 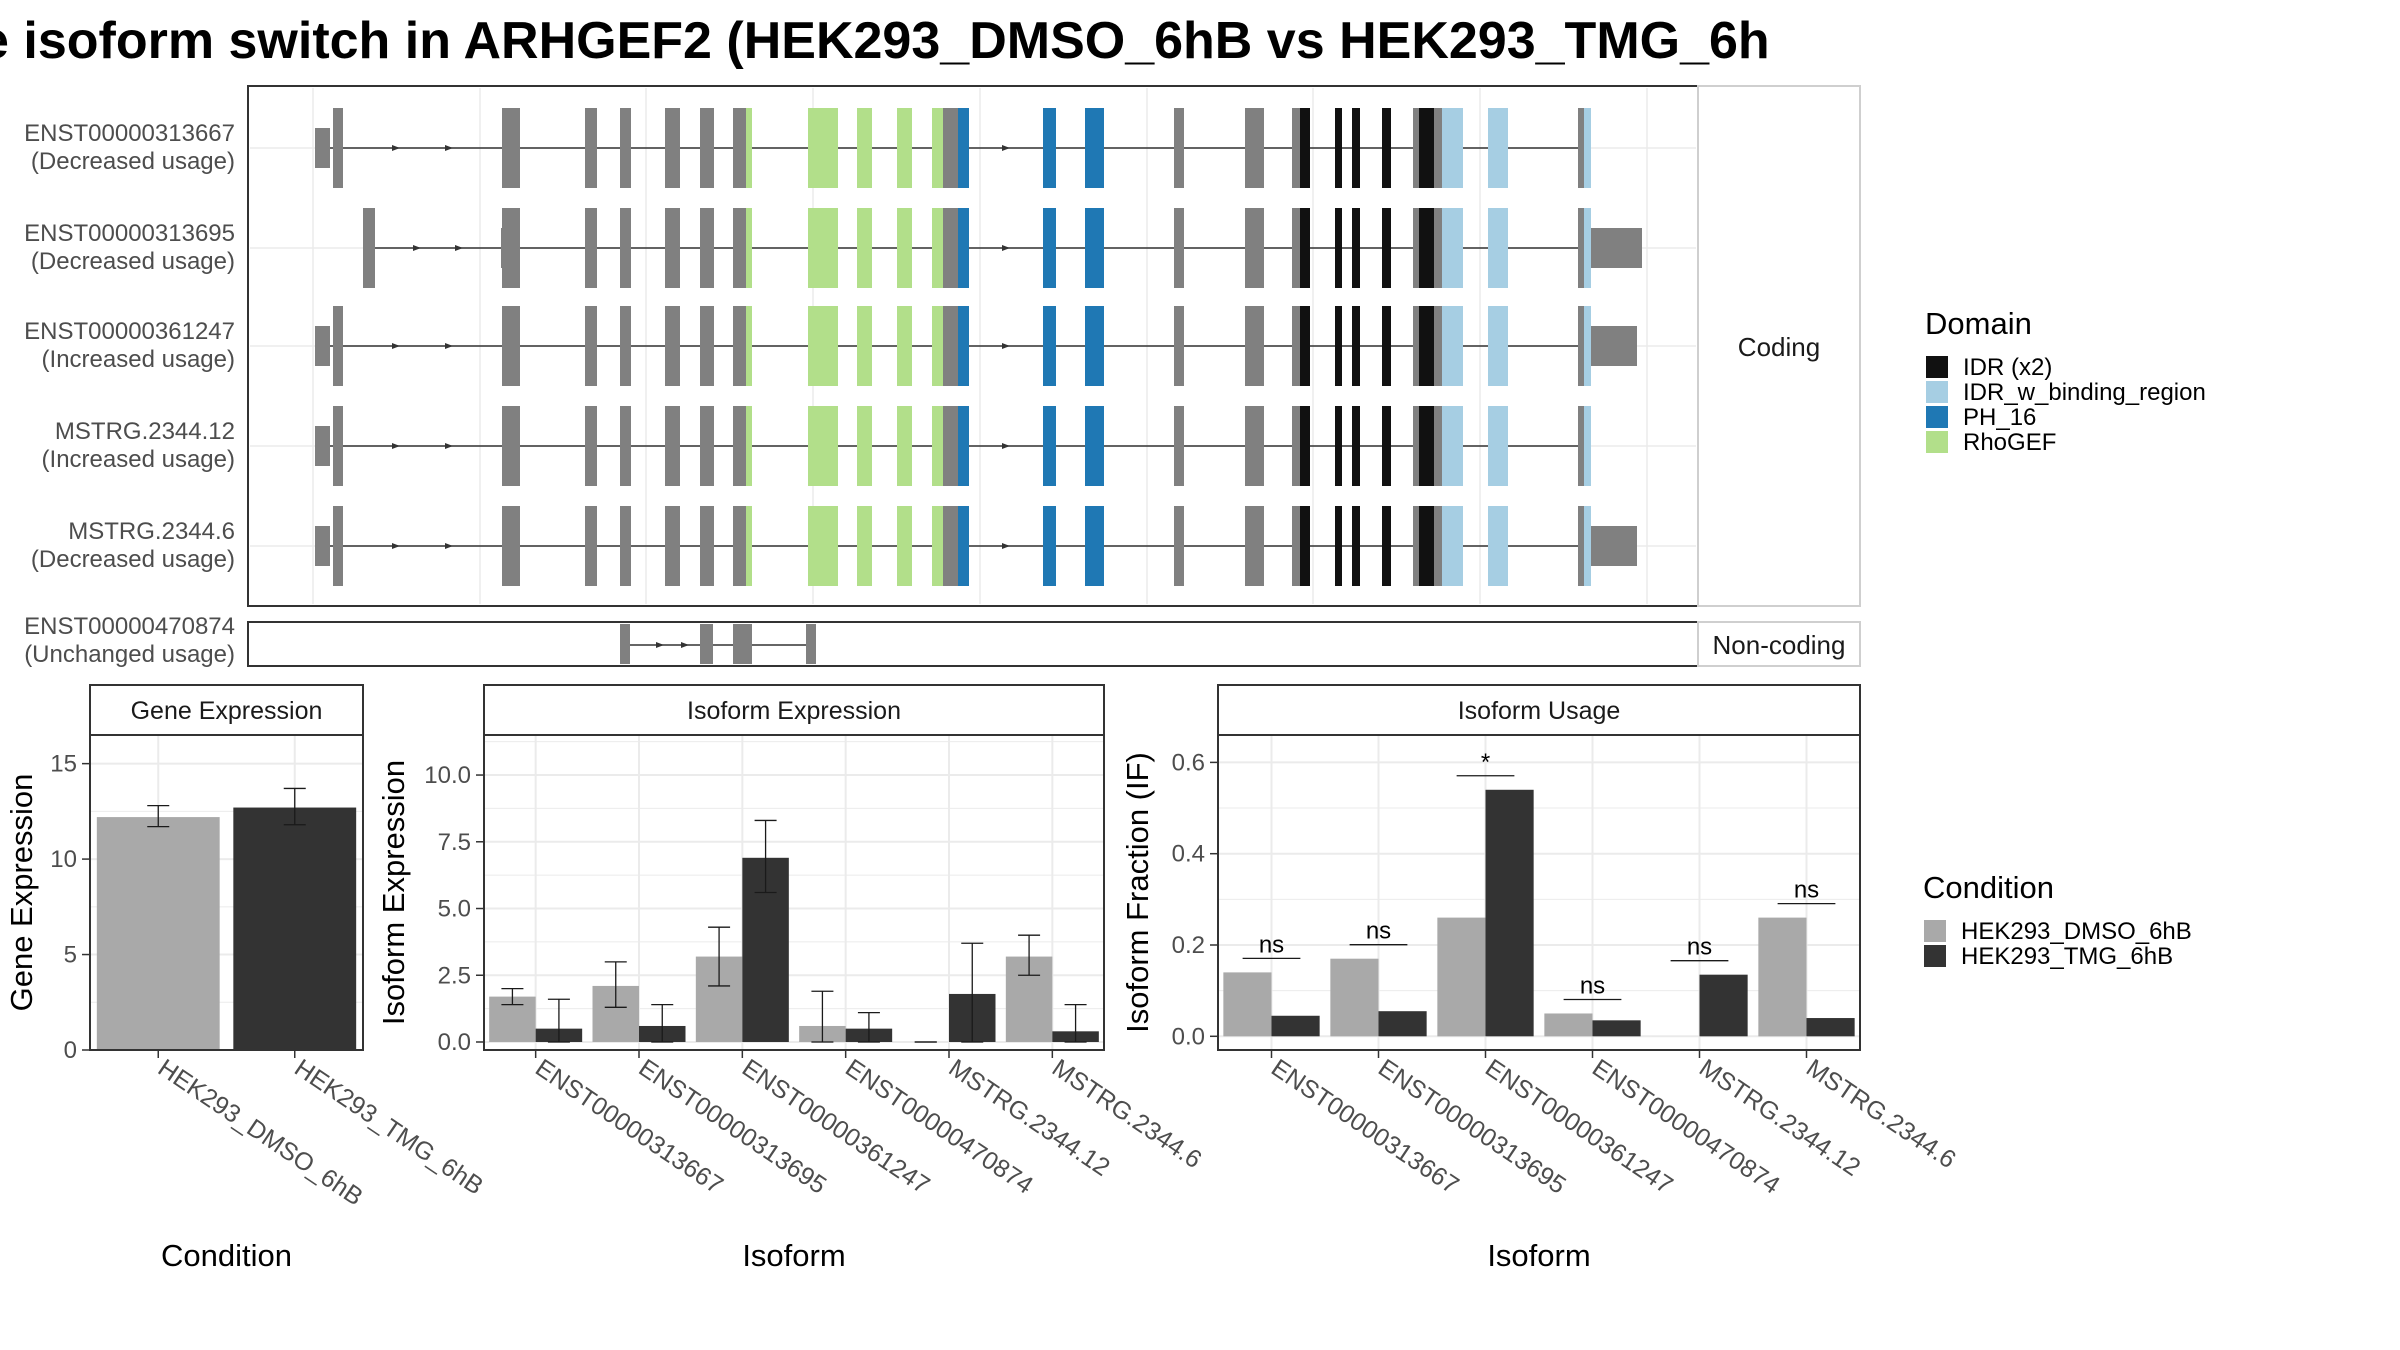 I want to click on y-axis-title: Isoform Expression, so click(x=393, y=892).